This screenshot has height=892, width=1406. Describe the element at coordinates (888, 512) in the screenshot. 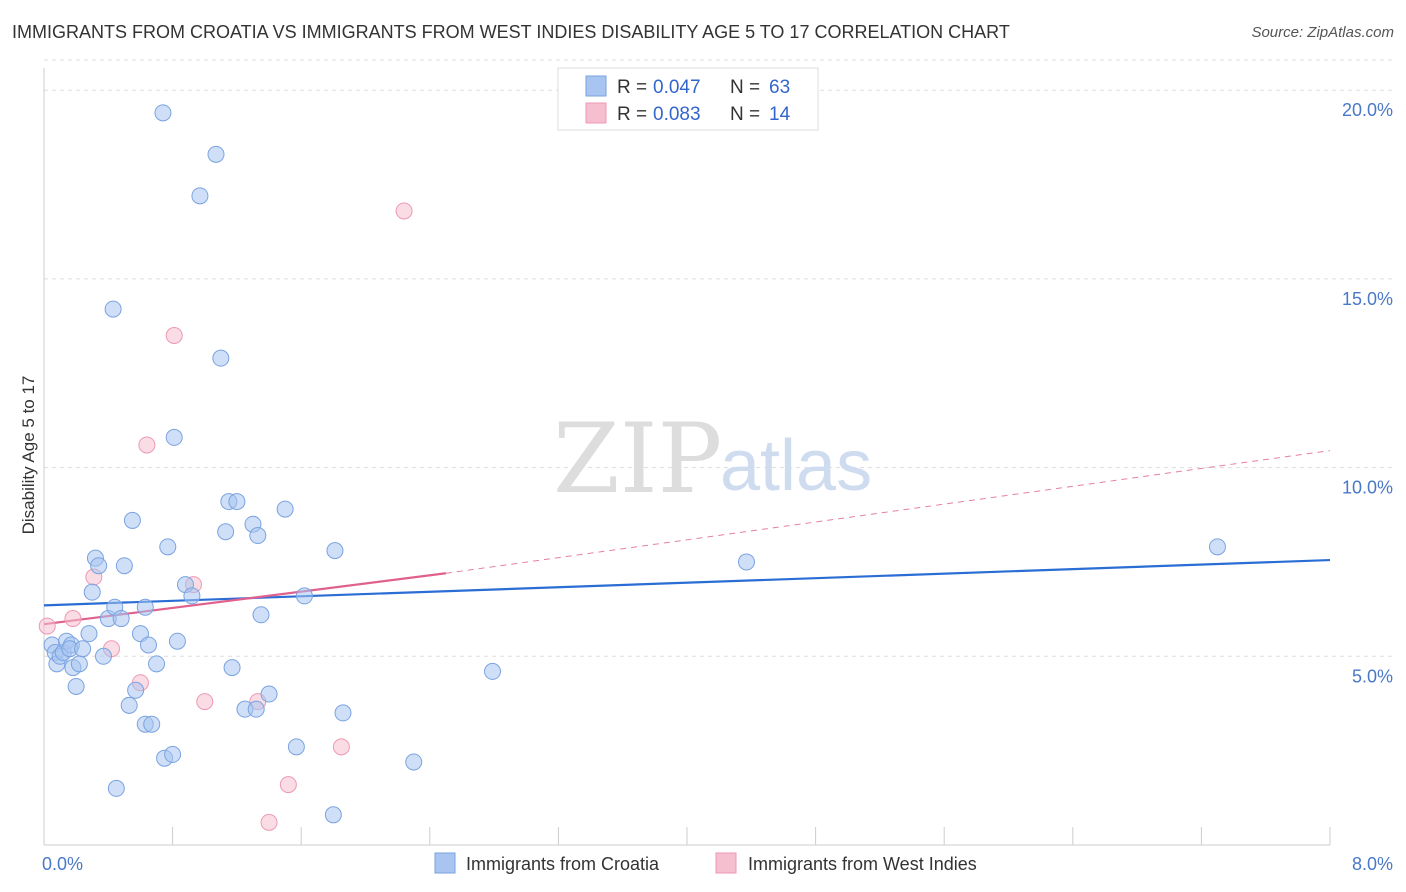

I see `trend-line-westindies-extension` at that location.